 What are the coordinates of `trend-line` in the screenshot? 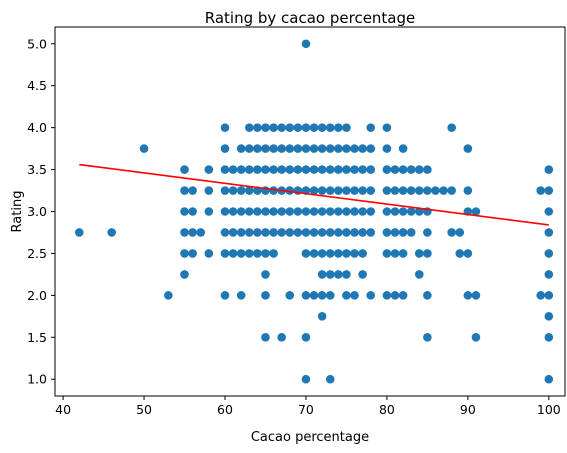 It's located at (314, 194).